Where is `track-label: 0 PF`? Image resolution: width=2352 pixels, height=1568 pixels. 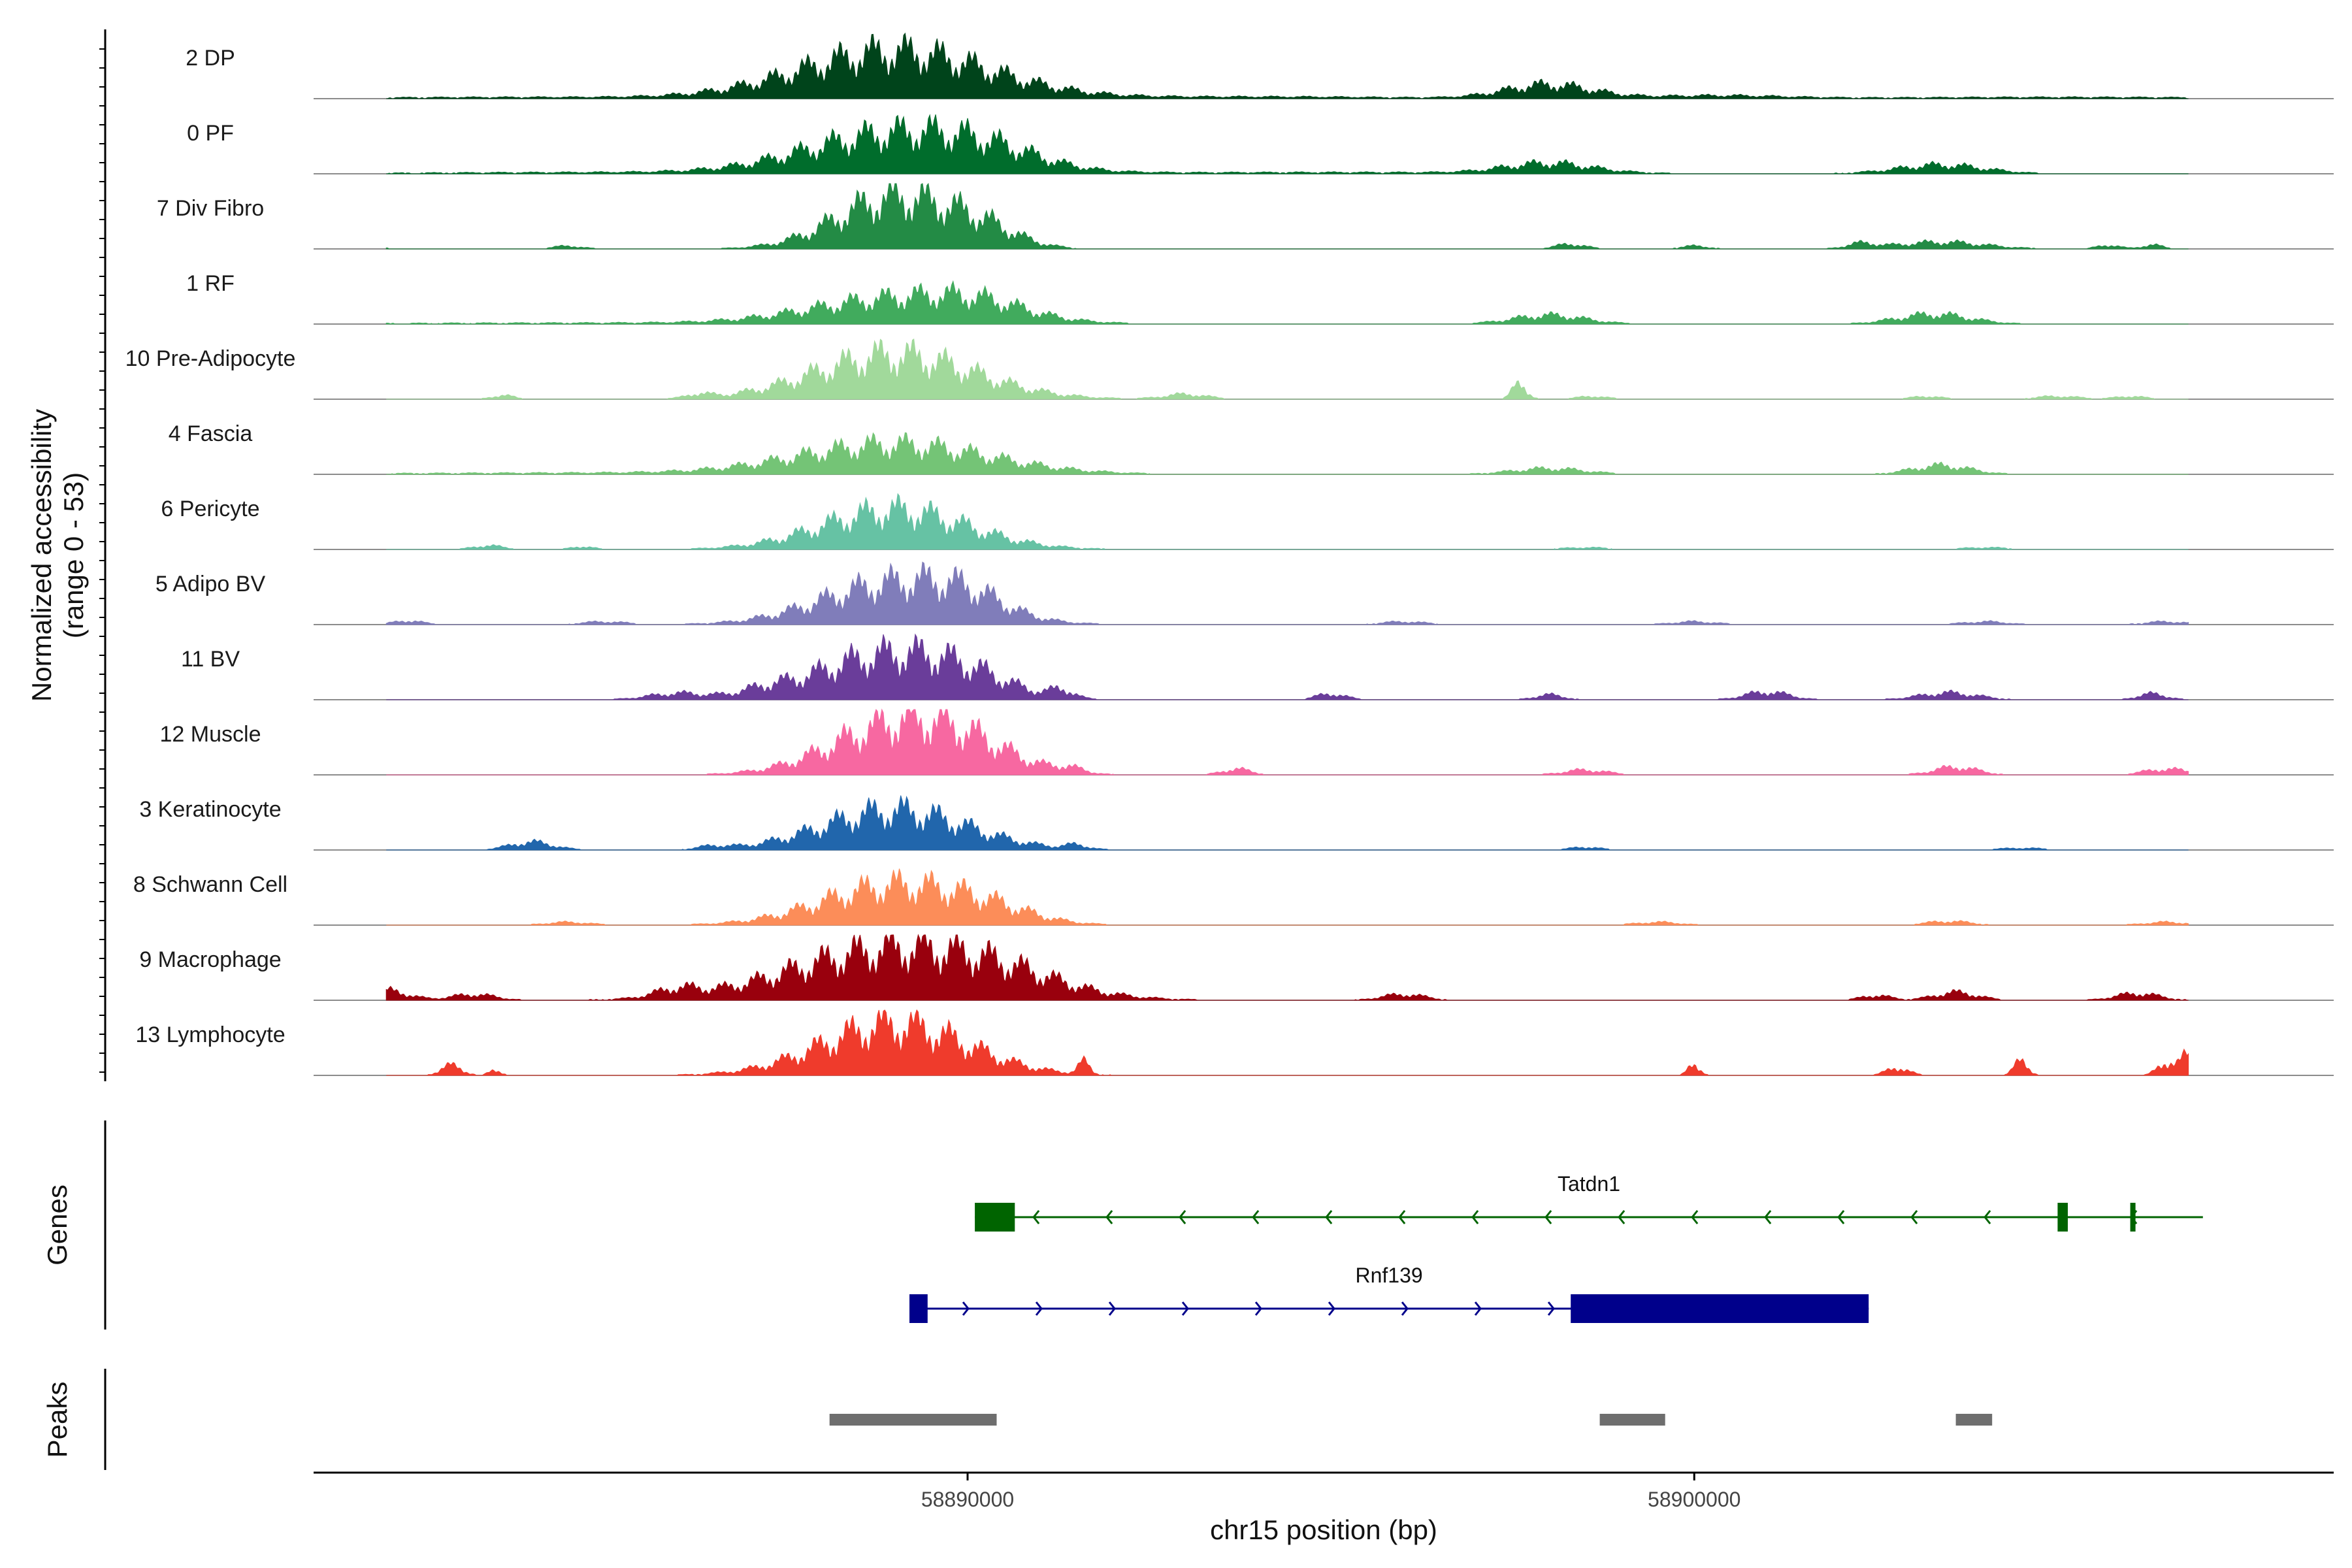 track-label: 0 PF is located at coordinates (210, 133).